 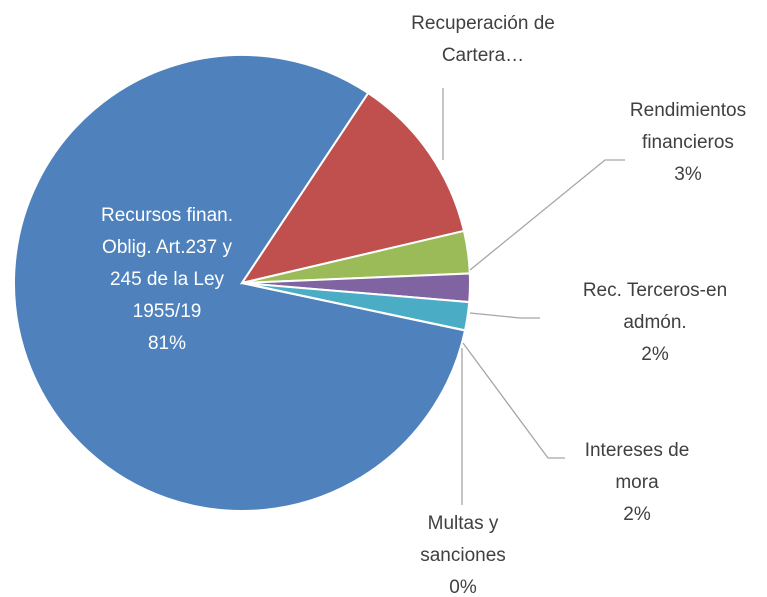 What do you see at coordinates (352, 188) in the screenshot?
I see `pie-slice` at bounding box center [352, 188].